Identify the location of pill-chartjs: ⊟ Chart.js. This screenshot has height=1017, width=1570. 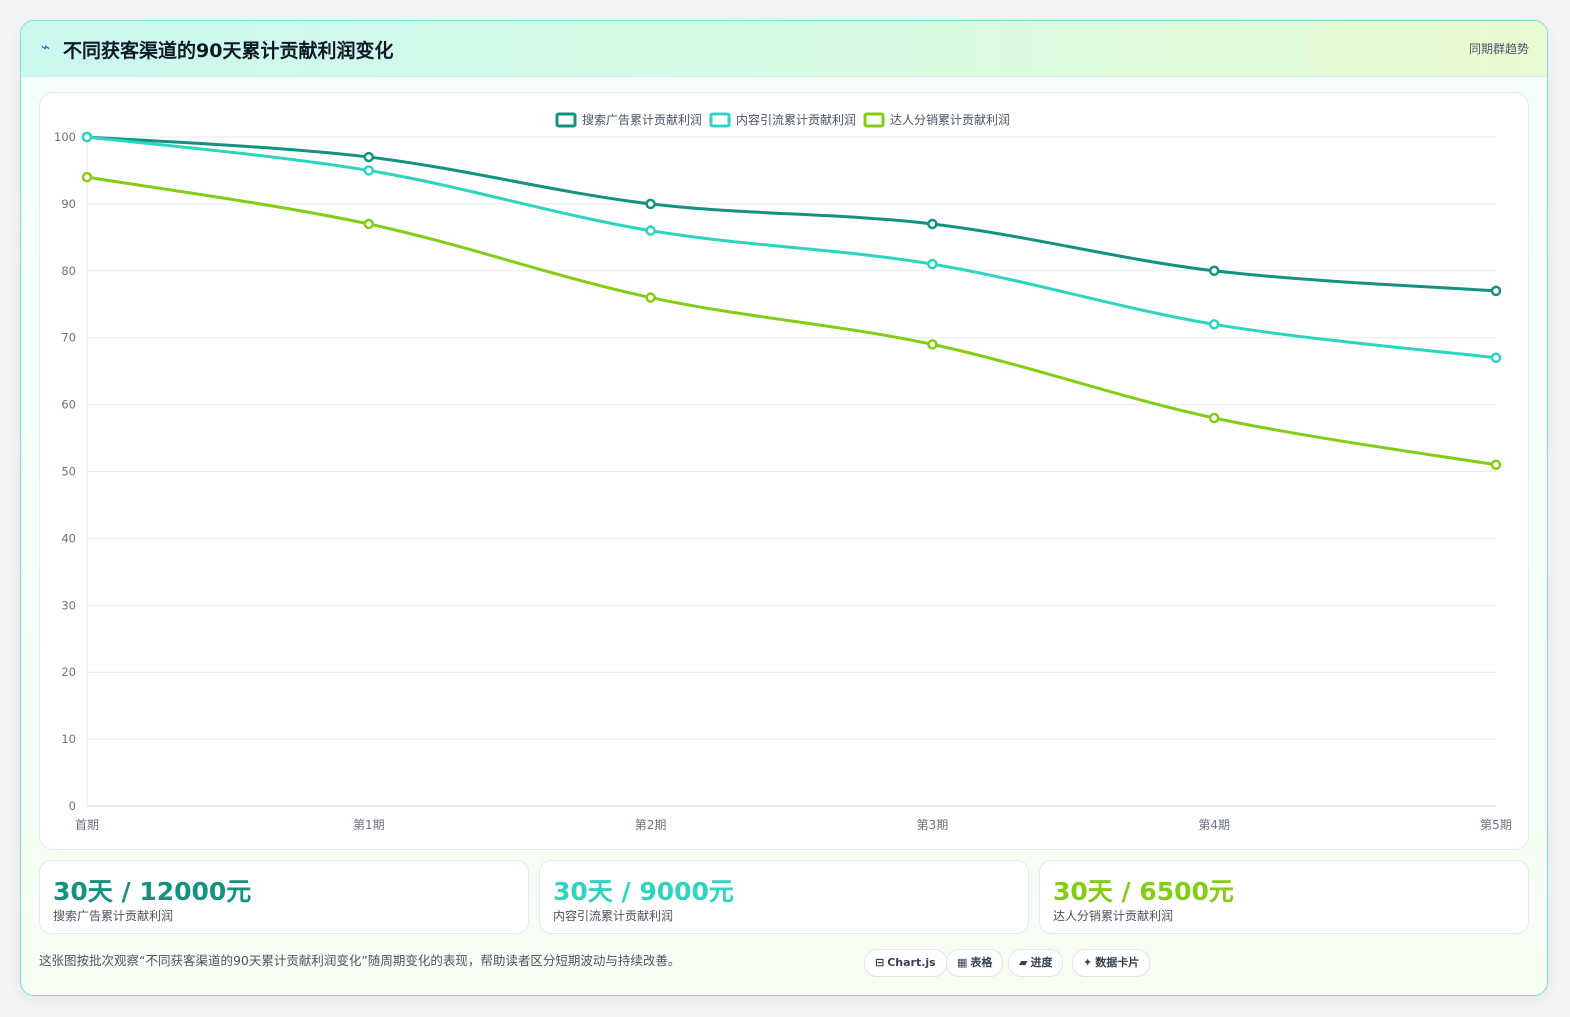
(905, 963).